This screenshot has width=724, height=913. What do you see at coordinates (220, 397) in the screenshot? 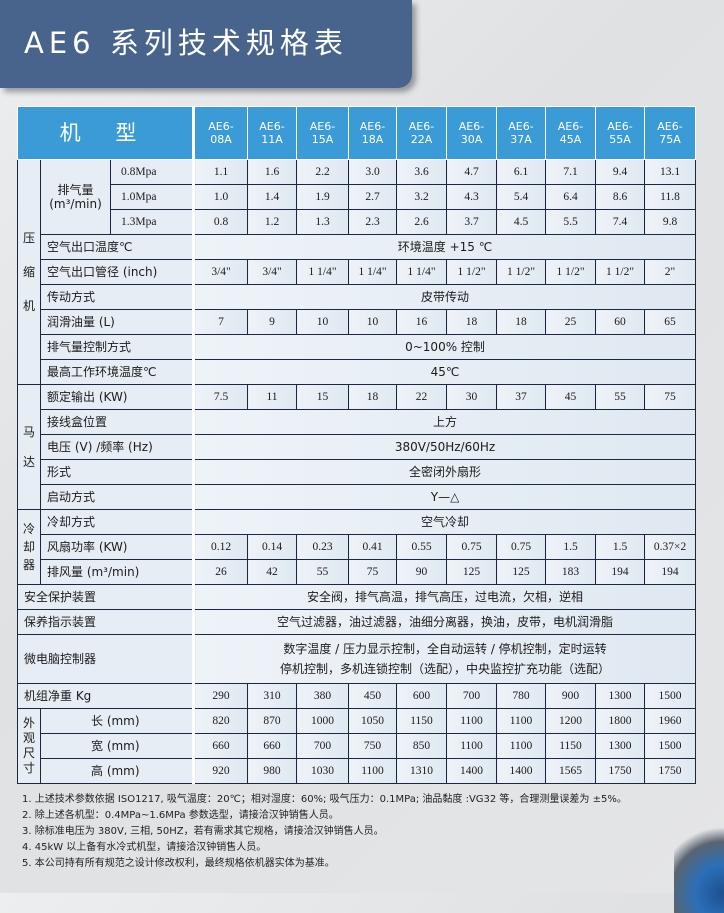
I see `value-cell: 7.5` at bounding box center [220, 397].